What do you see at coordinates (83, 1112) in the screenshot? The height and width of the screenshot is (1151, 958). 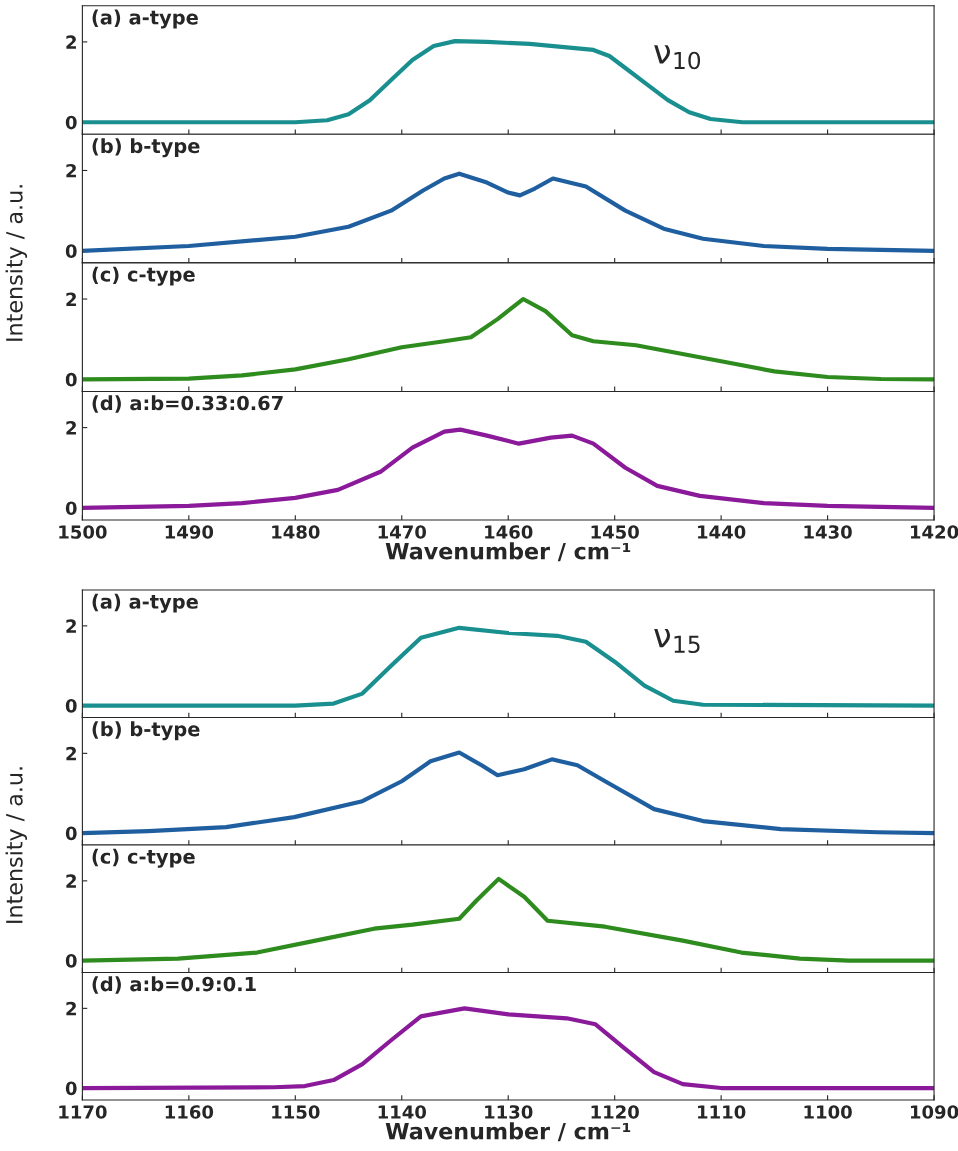 I see `x-tick-label: 1170` at bounding box center [83, 1112].